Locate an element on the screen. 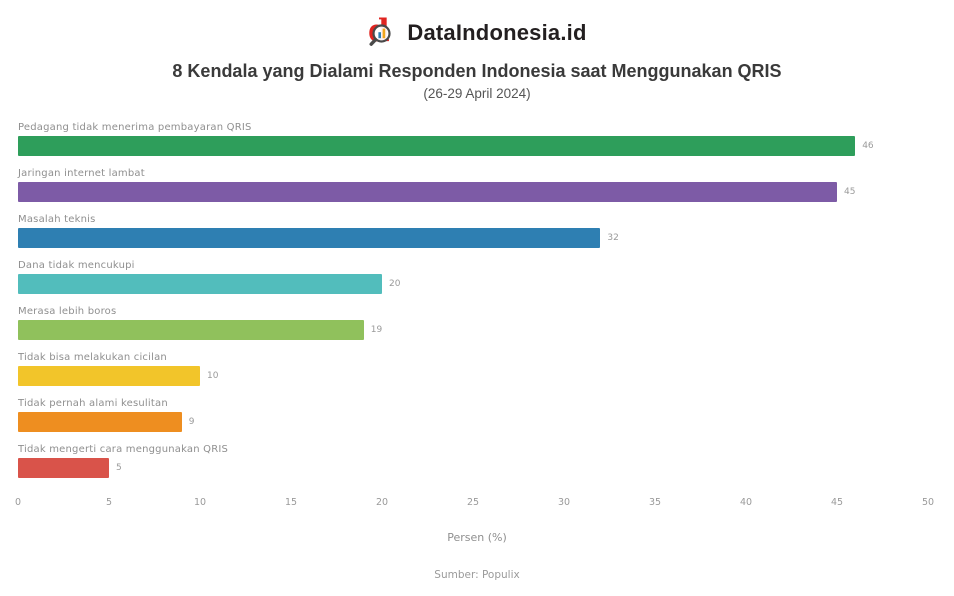  bar-value-label: 10 is located at coordinates (213, 376).